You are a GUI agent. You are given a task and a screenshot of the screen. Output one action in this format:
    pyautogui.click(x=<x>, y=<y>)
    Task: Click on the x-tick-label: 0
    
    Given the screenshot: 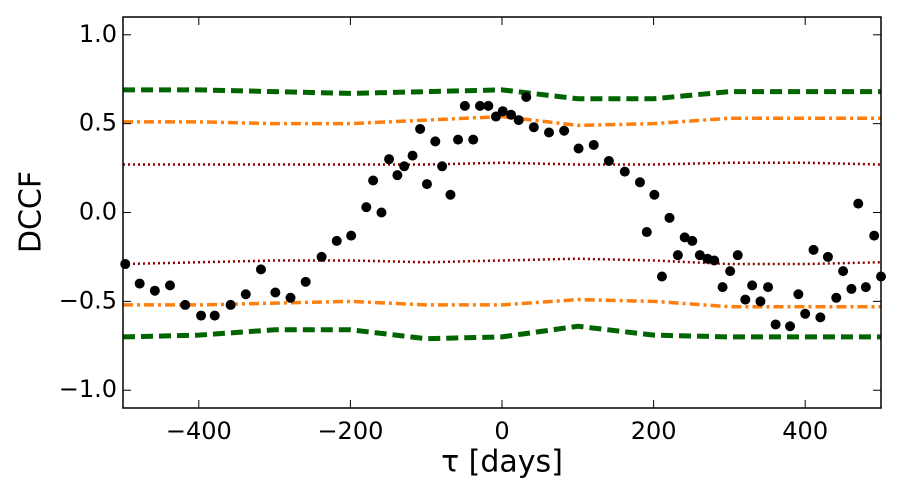 What is the action you would take?
    pyautogui.click(x=501, y=431)
    